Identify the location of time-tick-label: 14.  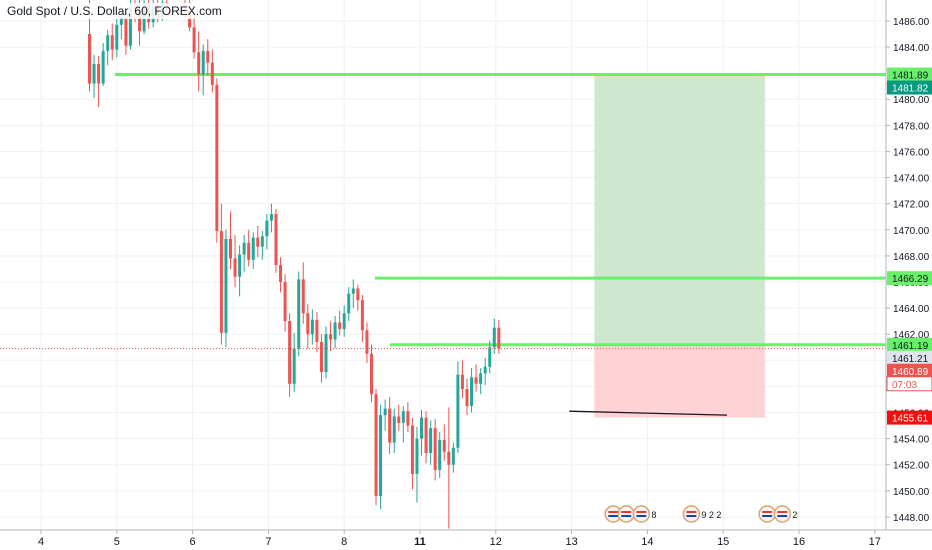
(647, 542).